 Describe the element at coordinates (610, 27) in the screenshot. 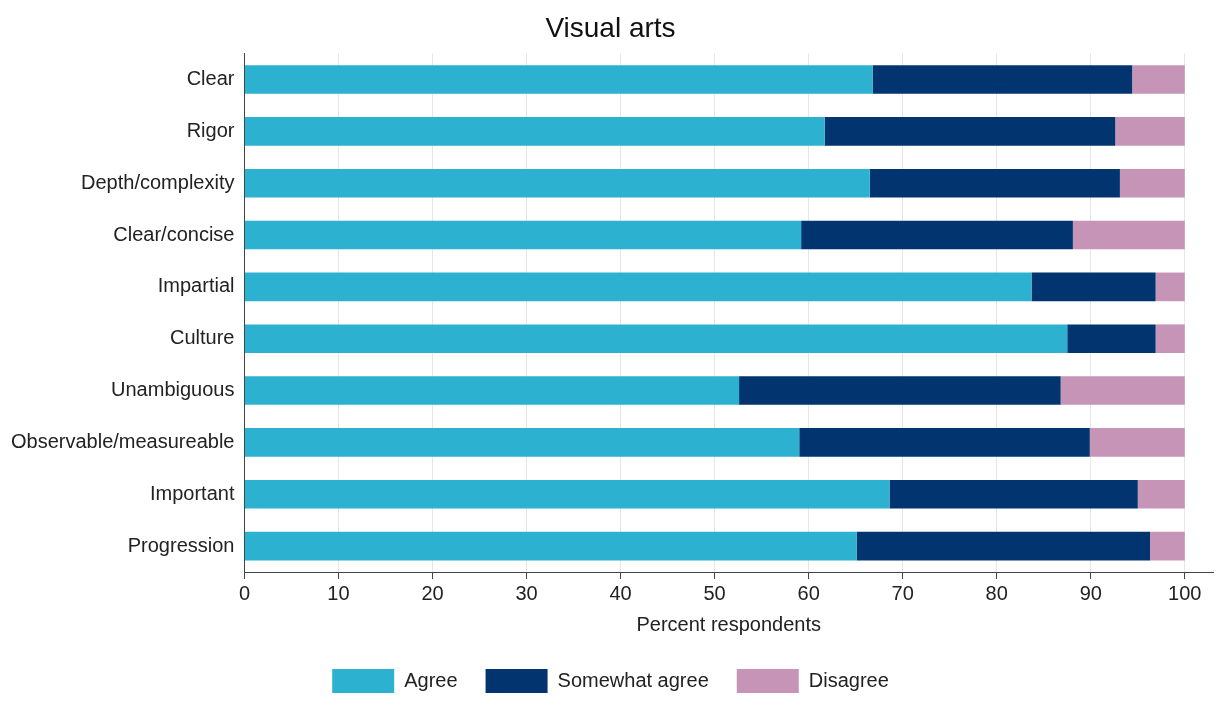

I see `chart-title: Visual arts` at that location.